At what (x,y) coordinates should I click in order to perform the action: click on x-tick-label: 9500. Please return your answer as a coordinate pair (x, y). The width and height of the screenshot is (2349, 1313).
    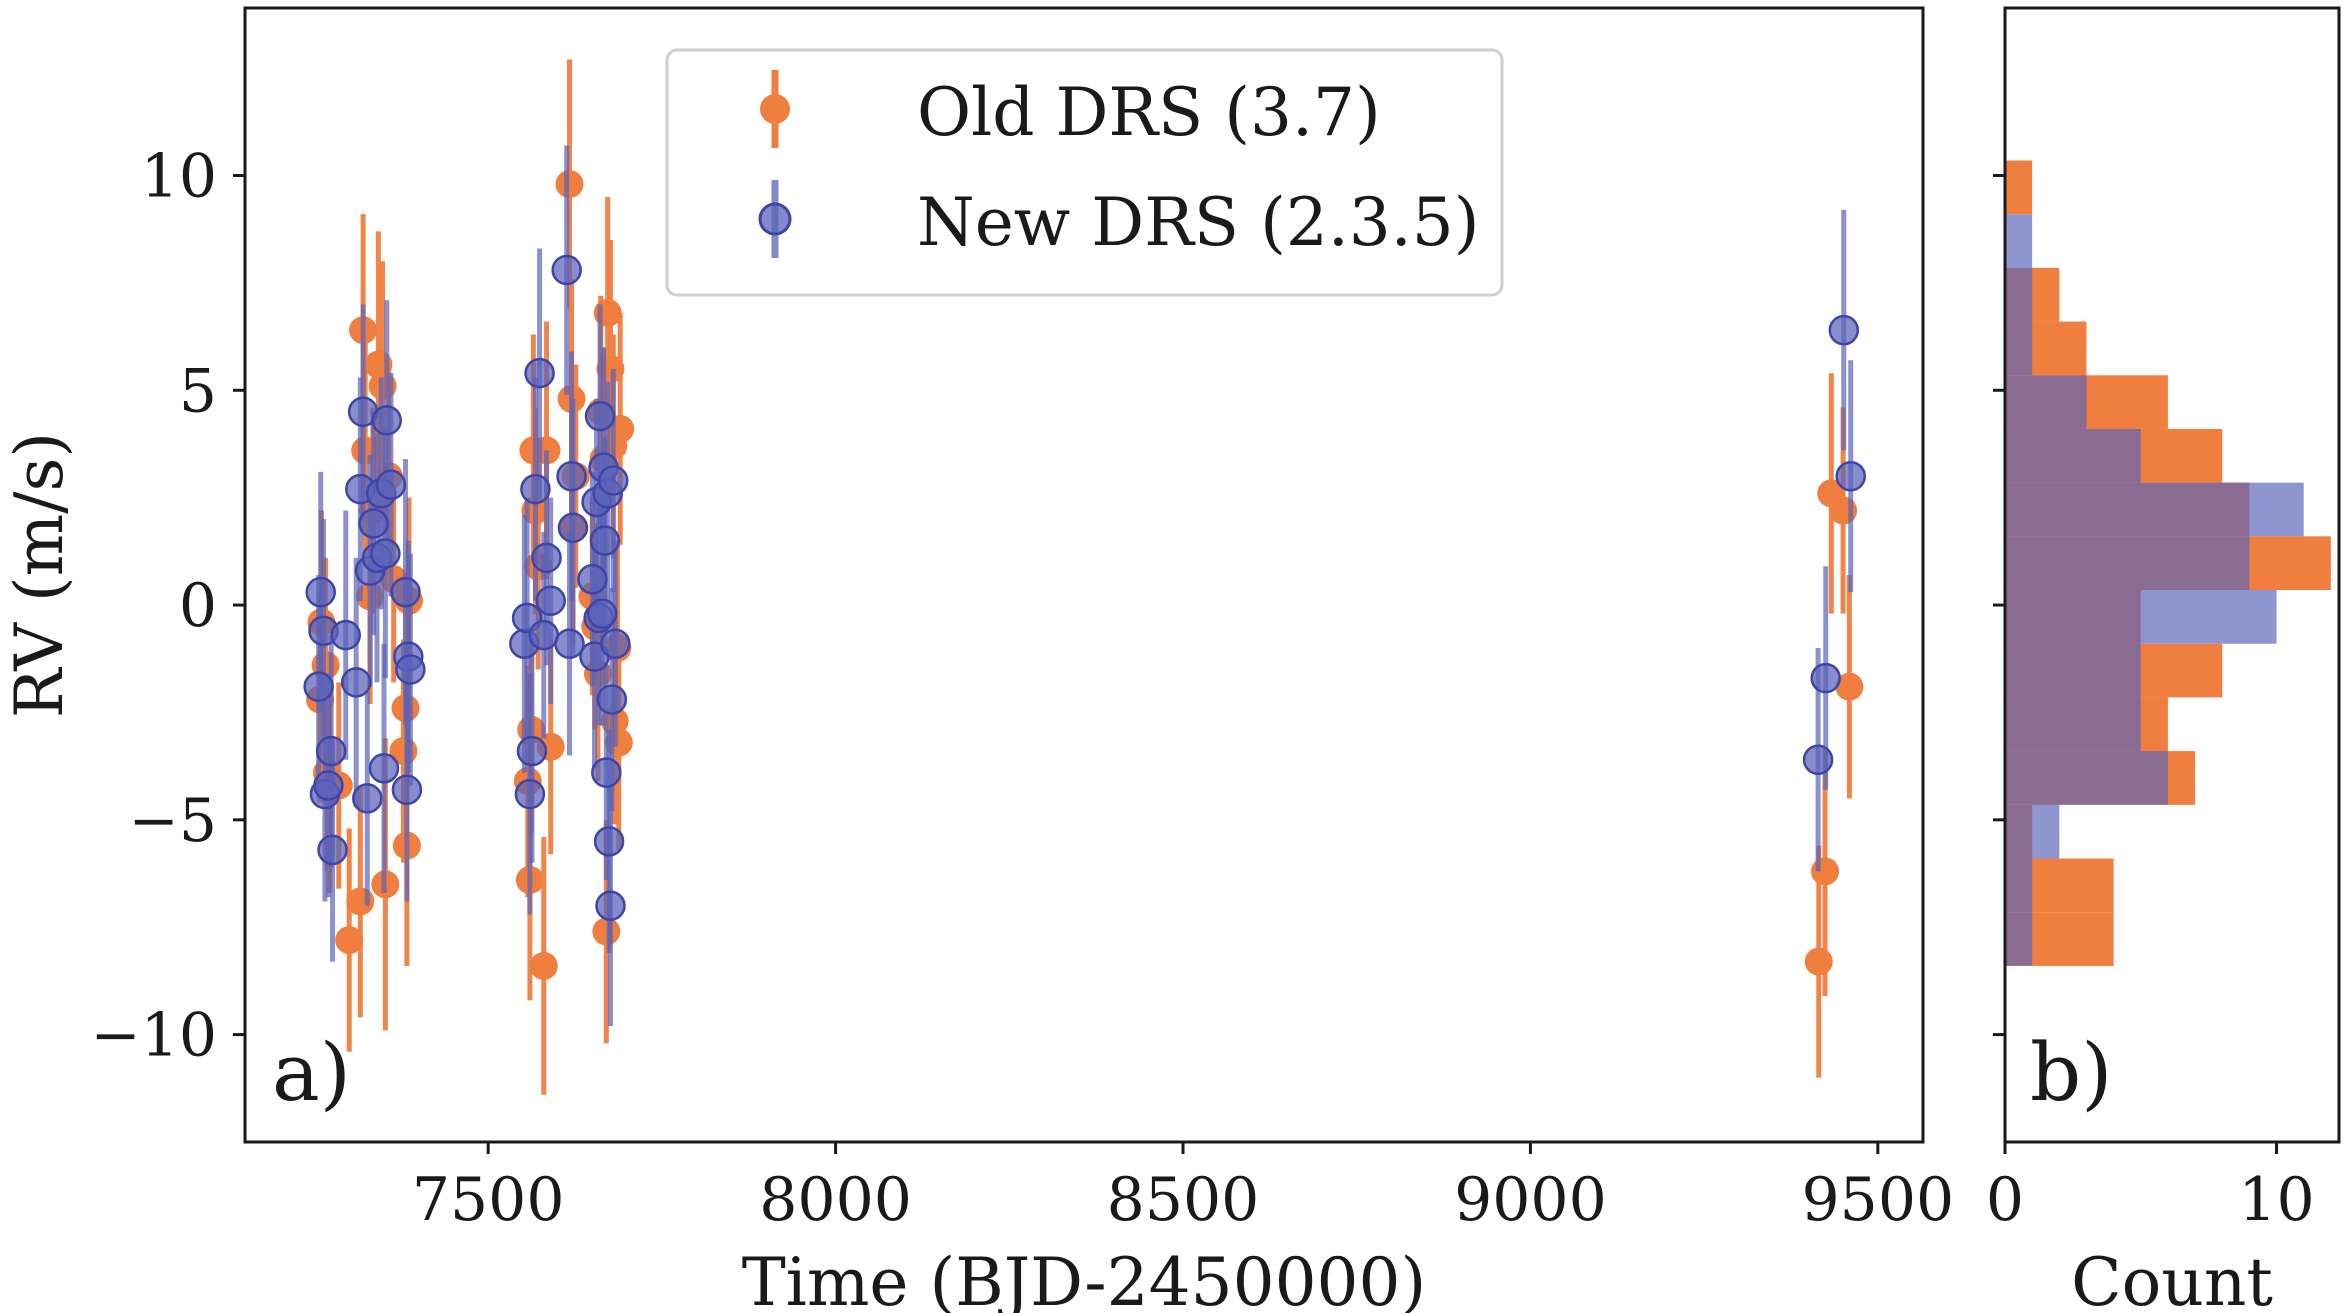
    Looking at the image, I should click on (1877, 1200).